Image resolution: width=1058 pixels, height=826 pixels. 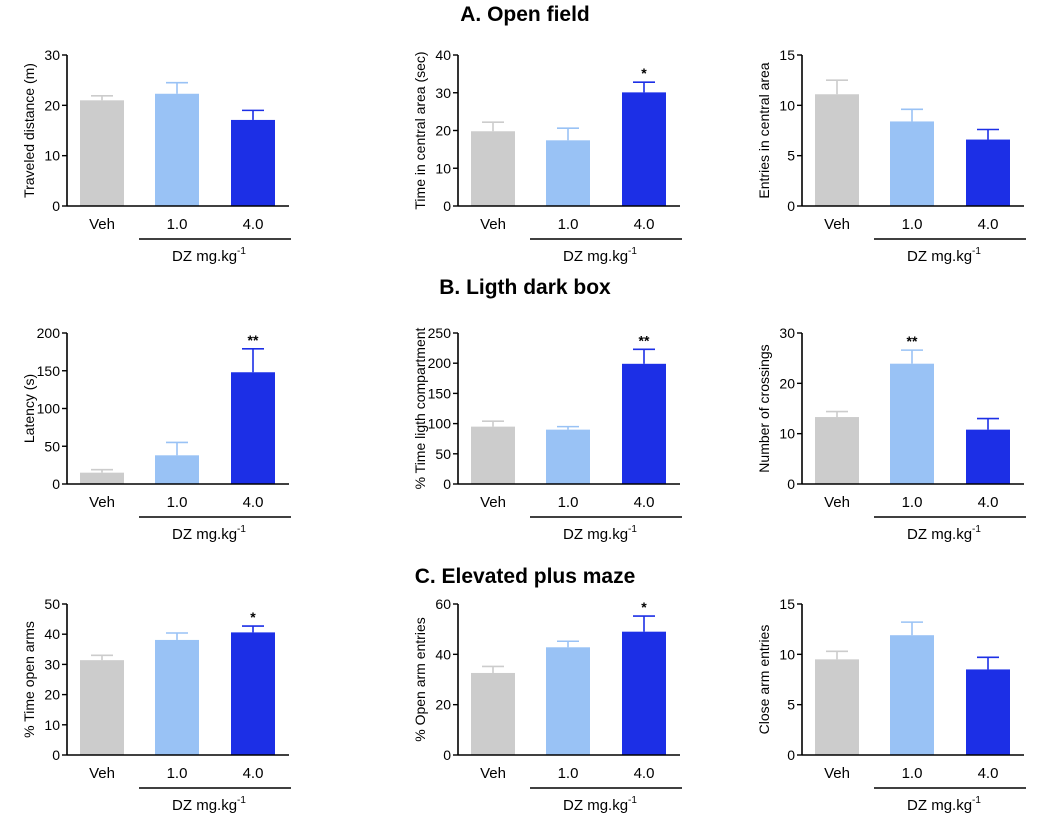 I want to click on y-axis-label: % Time ligth compartment, so click(x=420, y=408).